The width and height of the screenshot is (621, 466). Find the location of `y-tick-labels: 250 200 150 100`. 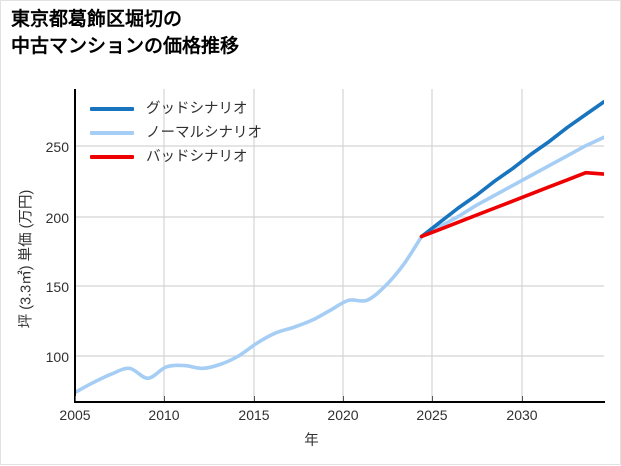

y-tick-labels: 250 200 150 100 is located at coordinates (35, 233).